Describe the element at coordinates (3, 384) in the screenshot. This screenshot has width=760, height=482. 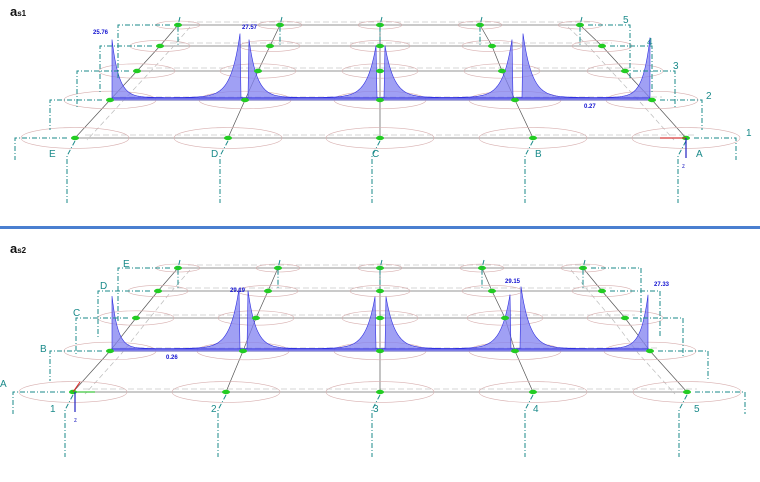
I see `axis-label-A: A` at that location.